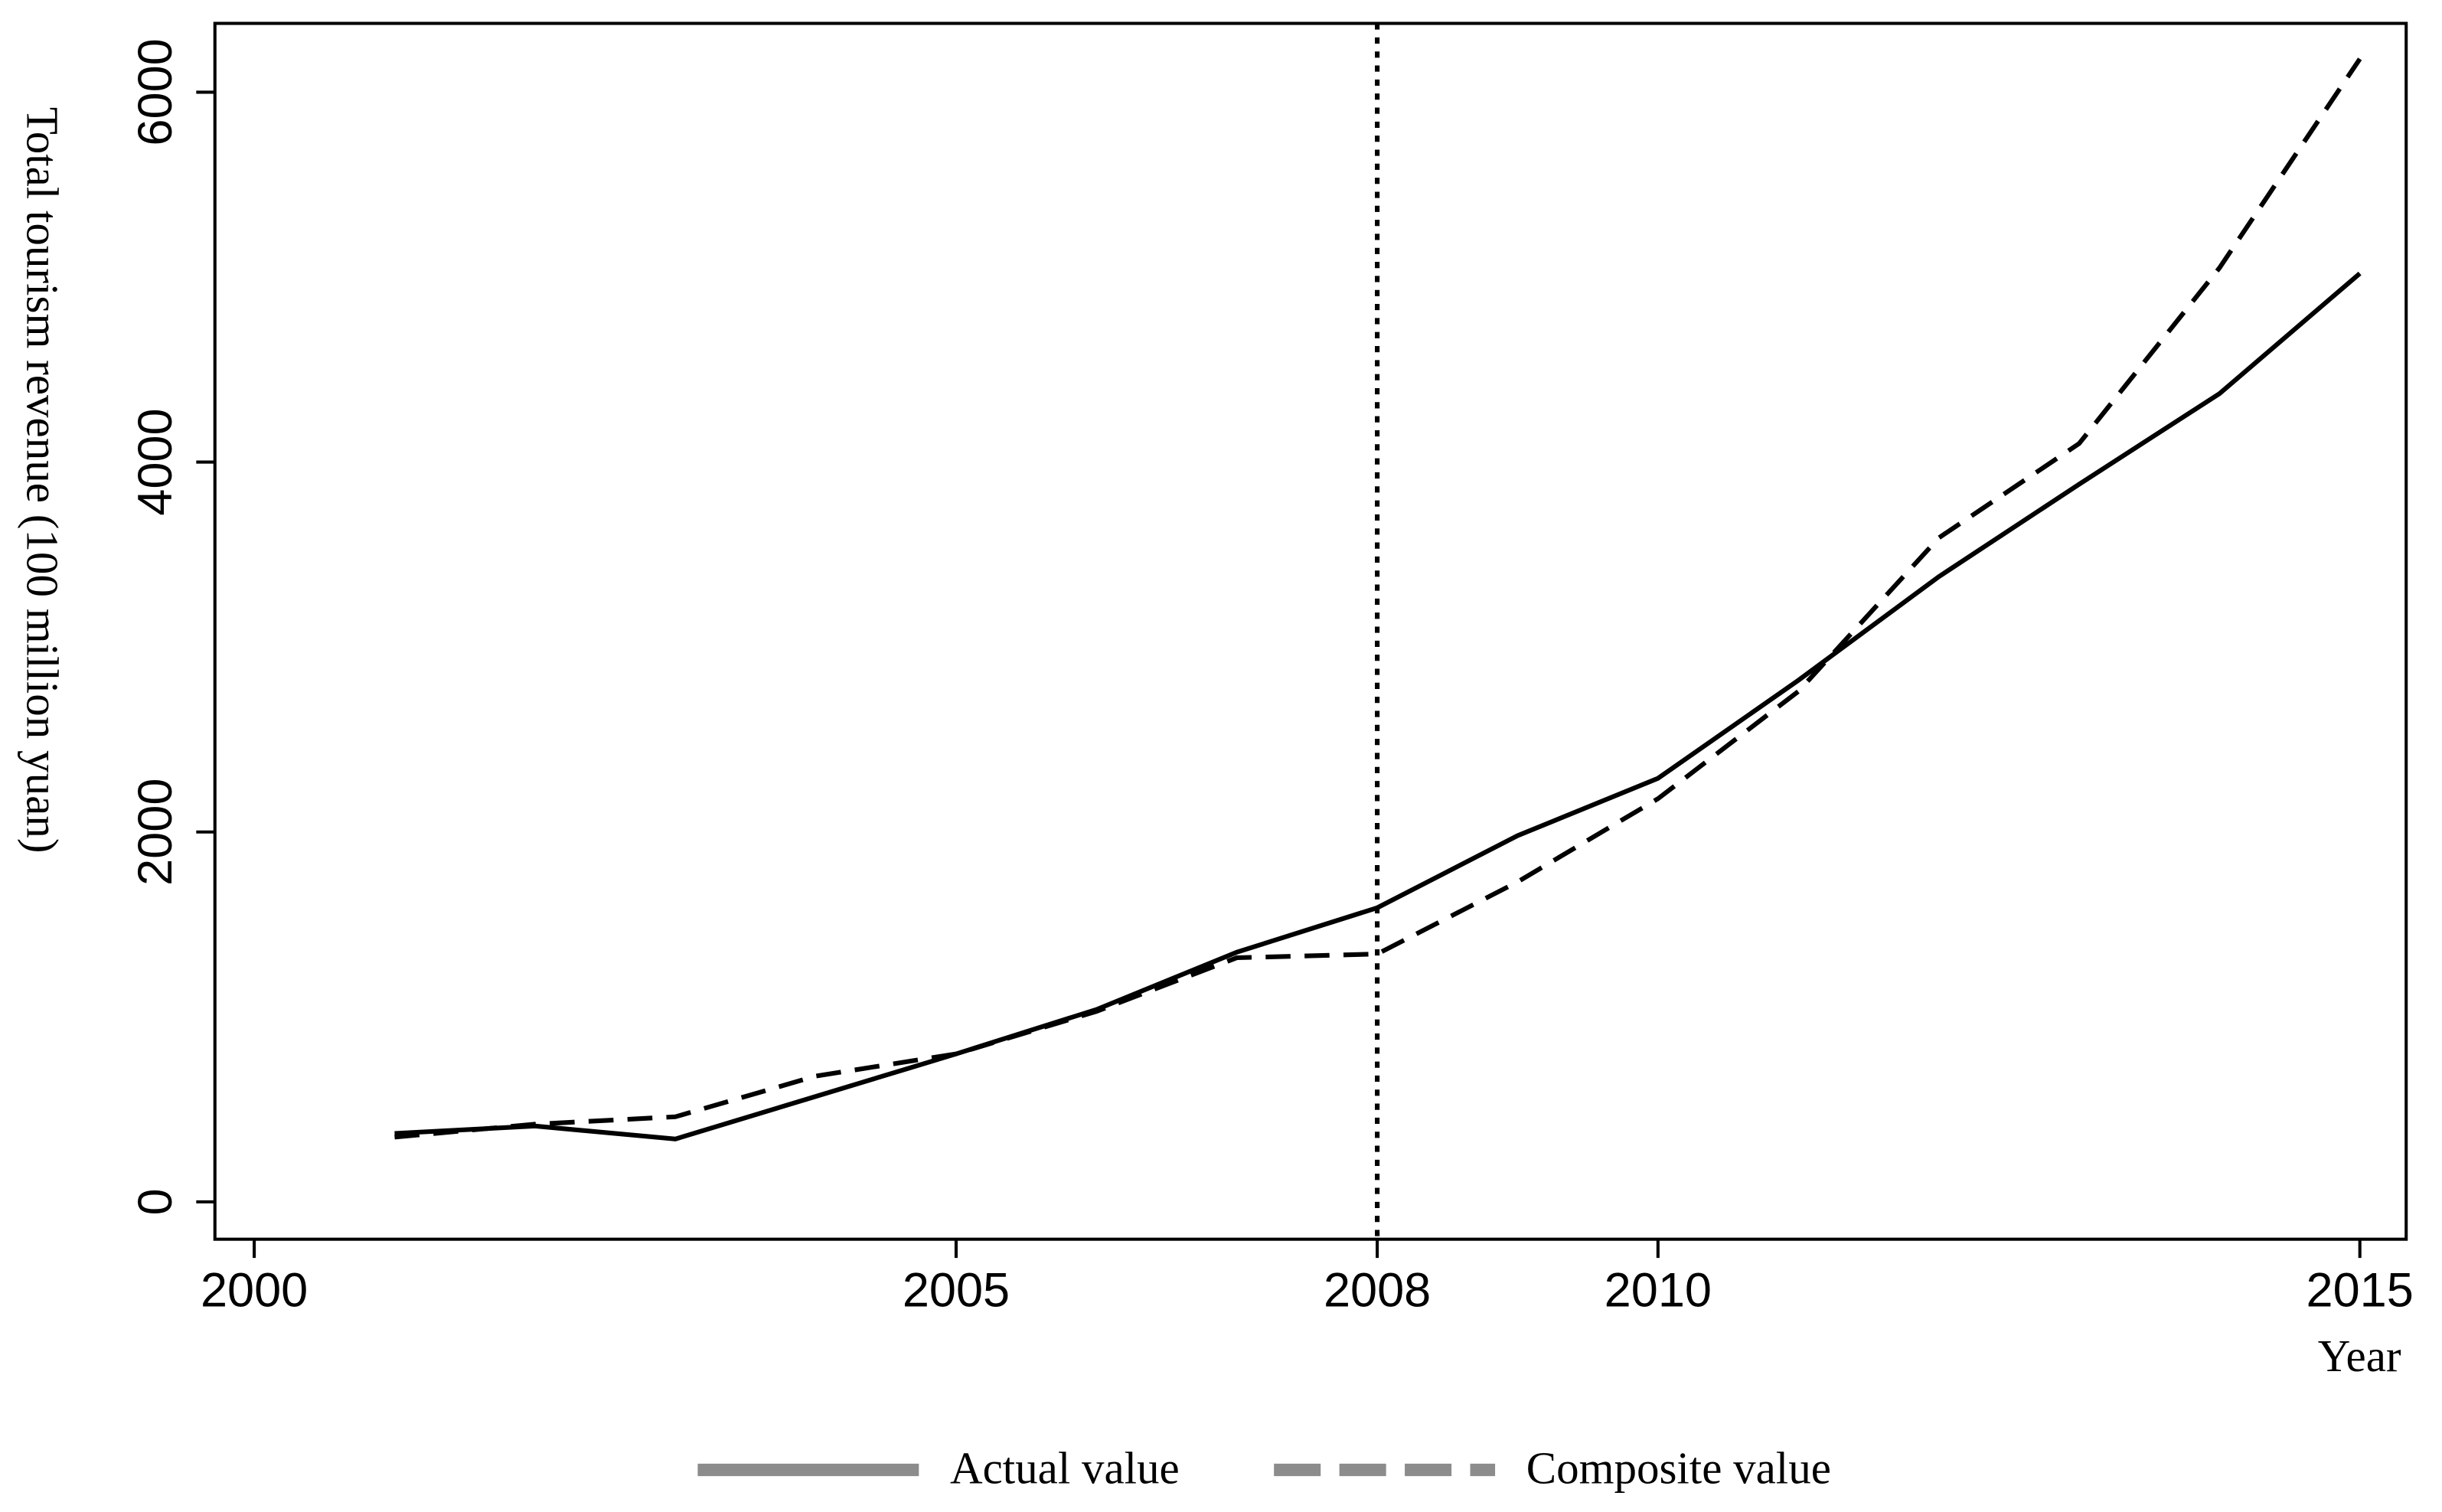  I want to click on legend-label: Actual value, so click(1065, 1468).